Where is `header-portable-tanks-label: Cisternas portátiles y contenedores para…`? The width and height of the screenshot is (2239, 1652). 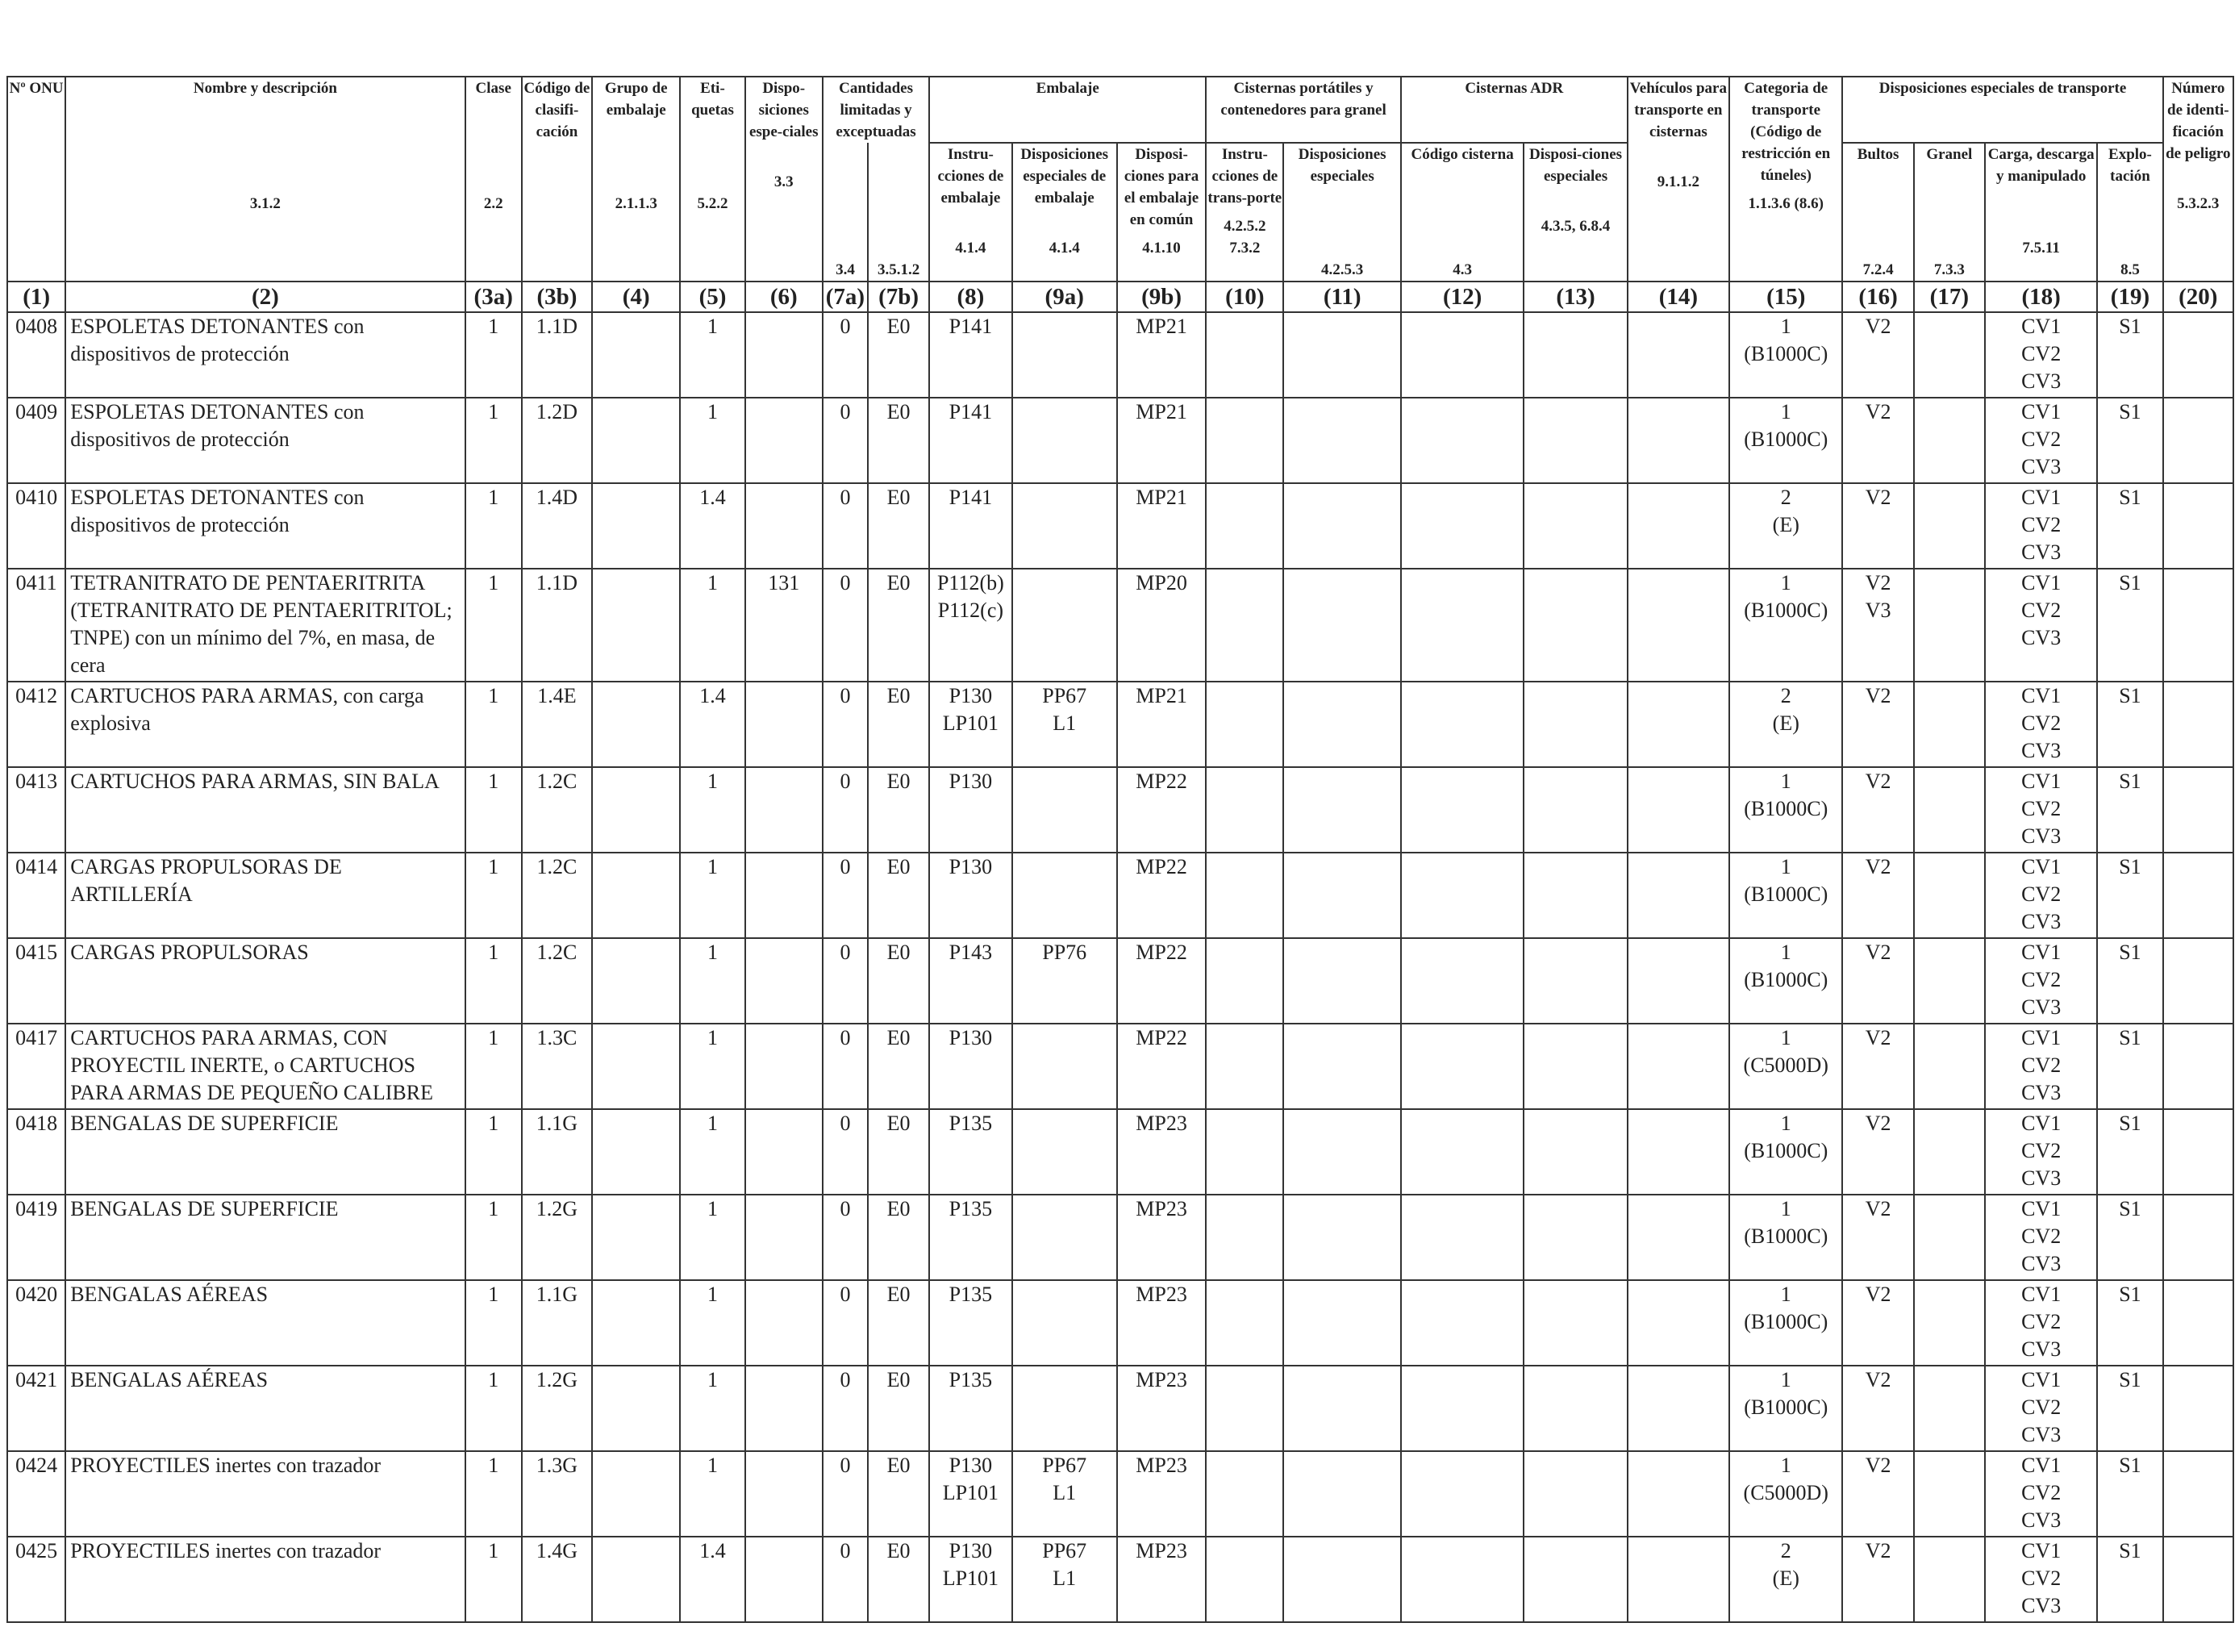
header-portable-tanks-label: Cisternas portátiles y contenedores para… is located at coordinates (1303, 99).